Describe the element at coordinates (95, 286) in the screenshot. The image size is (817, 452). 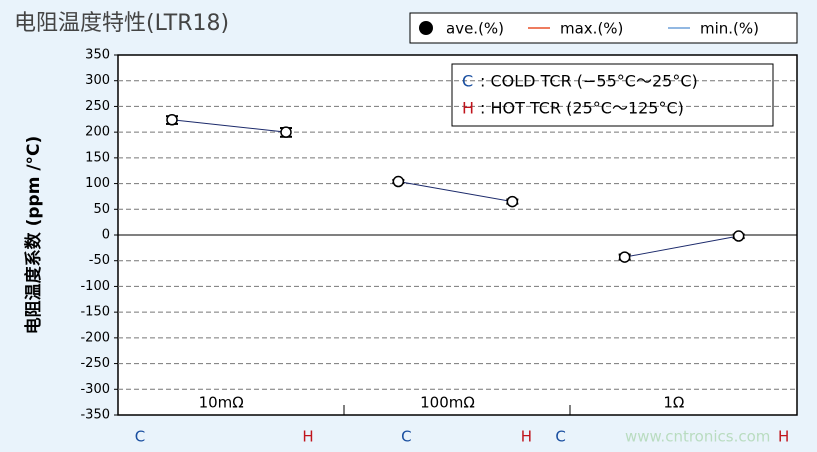
I see `y-tick-label: -100` at that location.